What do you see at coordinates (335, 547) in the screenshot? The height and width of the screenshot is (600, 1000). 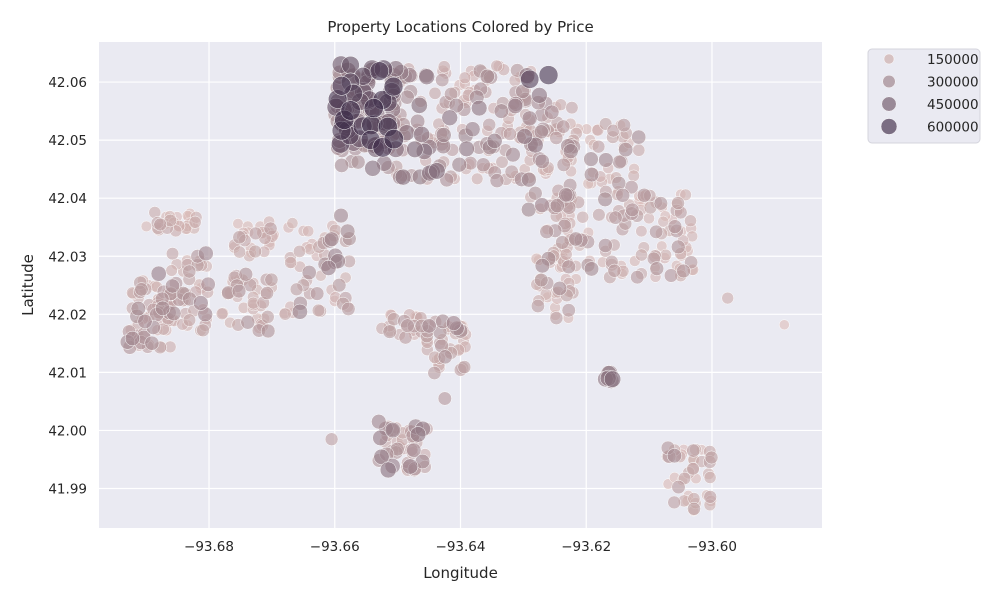 I see `x-tick-label: −93.66` at bounding box center [335, 547].